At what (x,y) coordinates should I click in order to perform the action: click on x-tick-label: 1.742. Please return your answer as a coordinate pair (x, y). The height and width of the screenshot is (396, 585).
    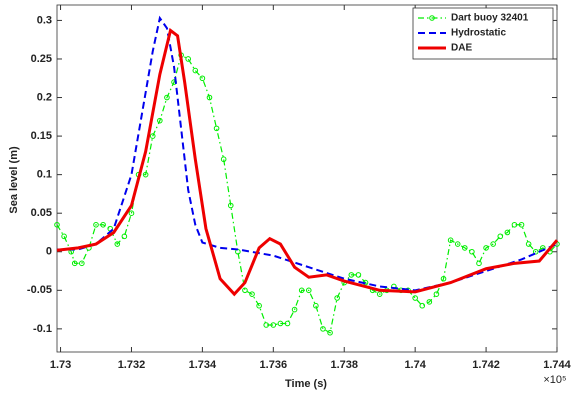
    Looking at the image, I should click on (486, 365).